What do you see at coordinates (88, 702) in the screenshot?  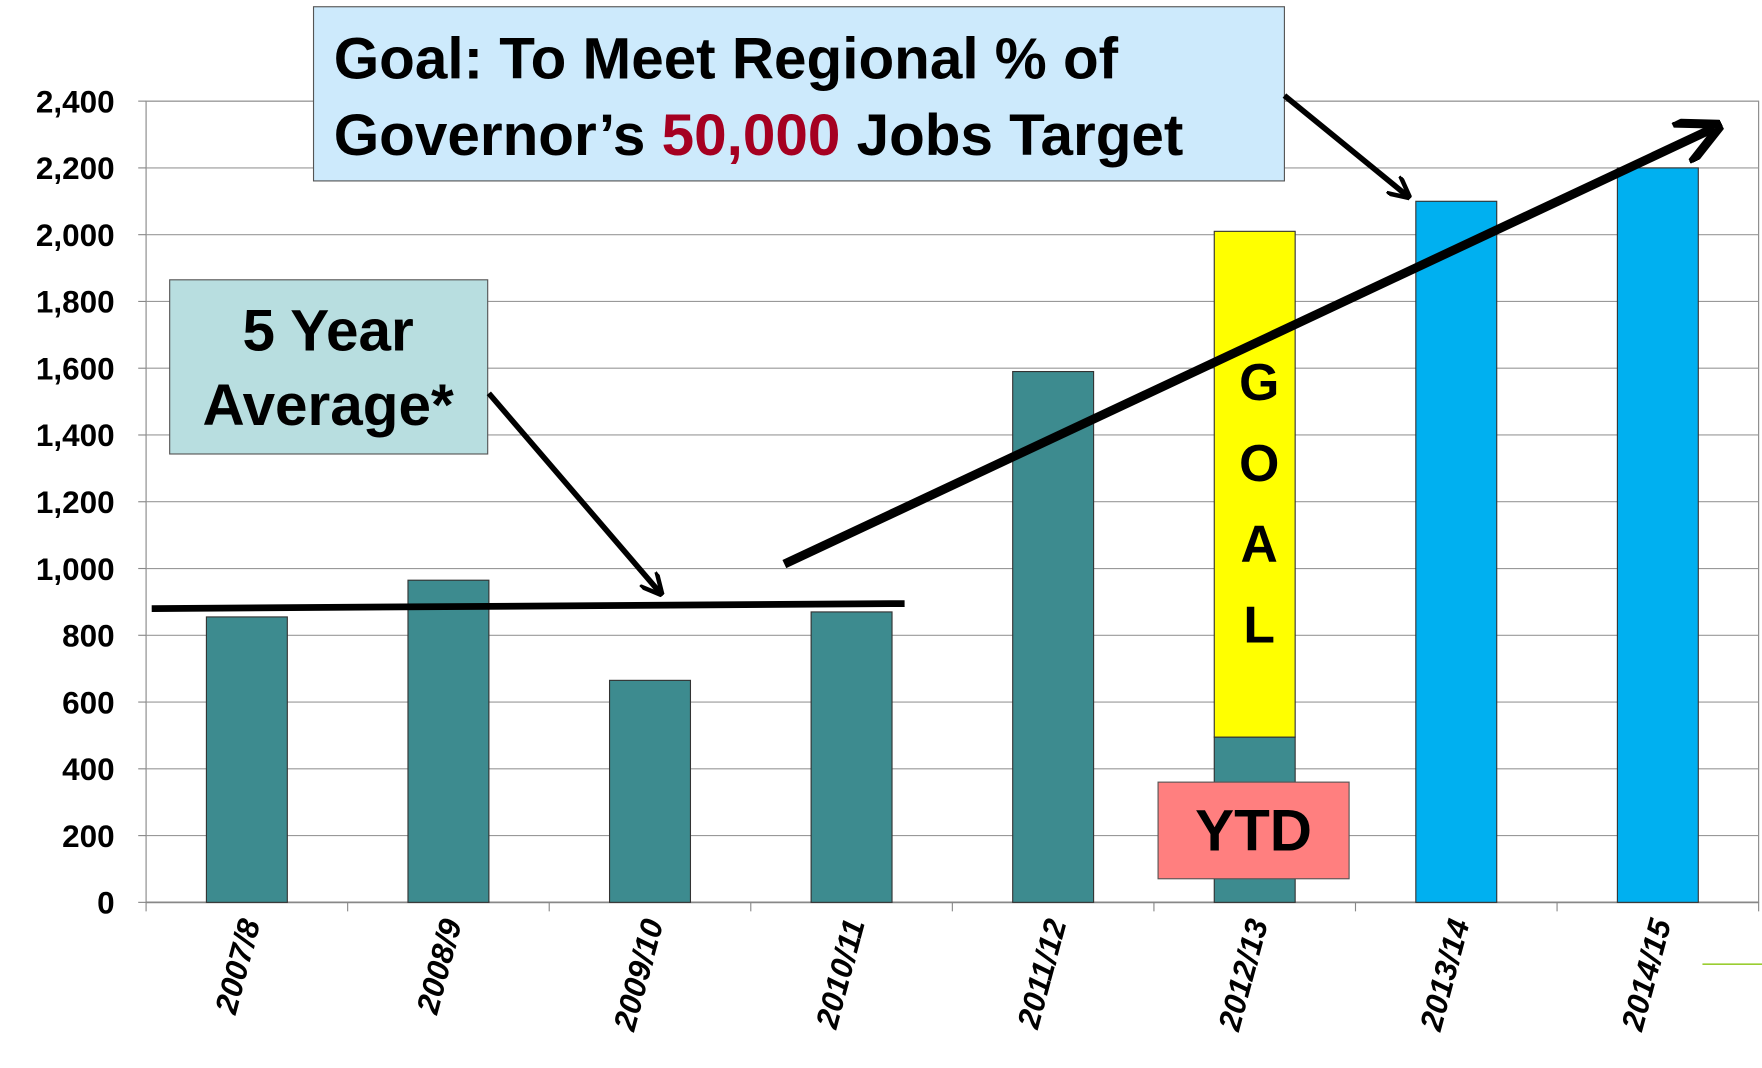 I see `y-tick-label: 600` at bounding box center [88, 702].